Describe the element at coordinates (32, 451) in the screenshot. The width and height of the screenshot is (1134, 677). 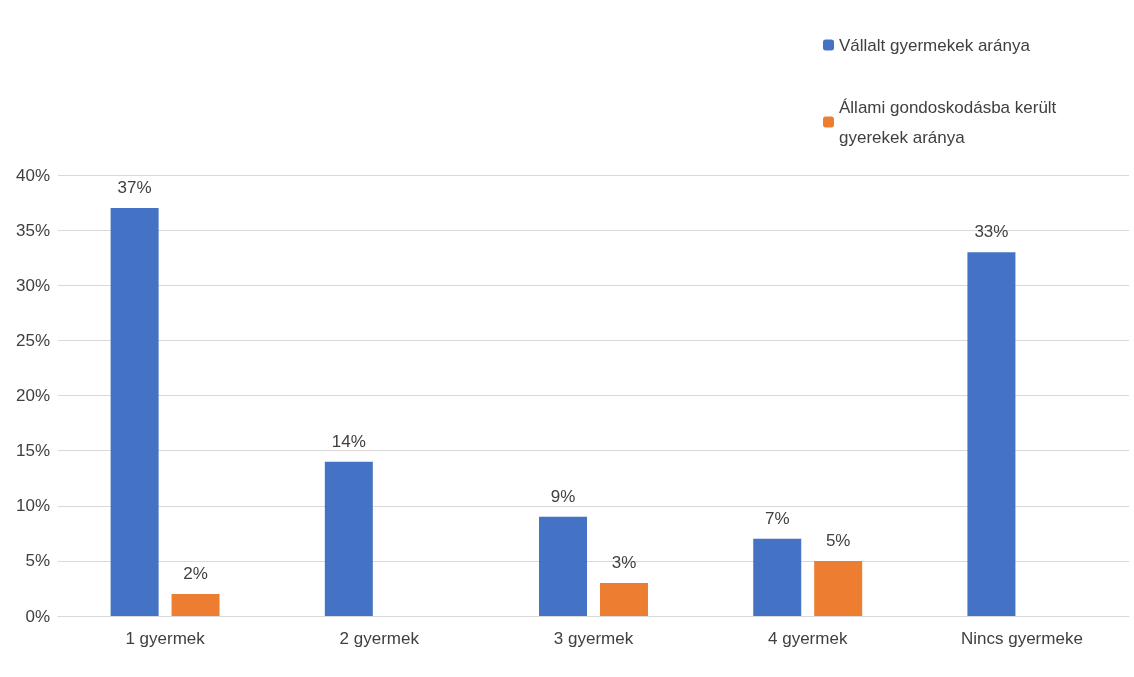
I see `y-tick-label: 15%` at that location.